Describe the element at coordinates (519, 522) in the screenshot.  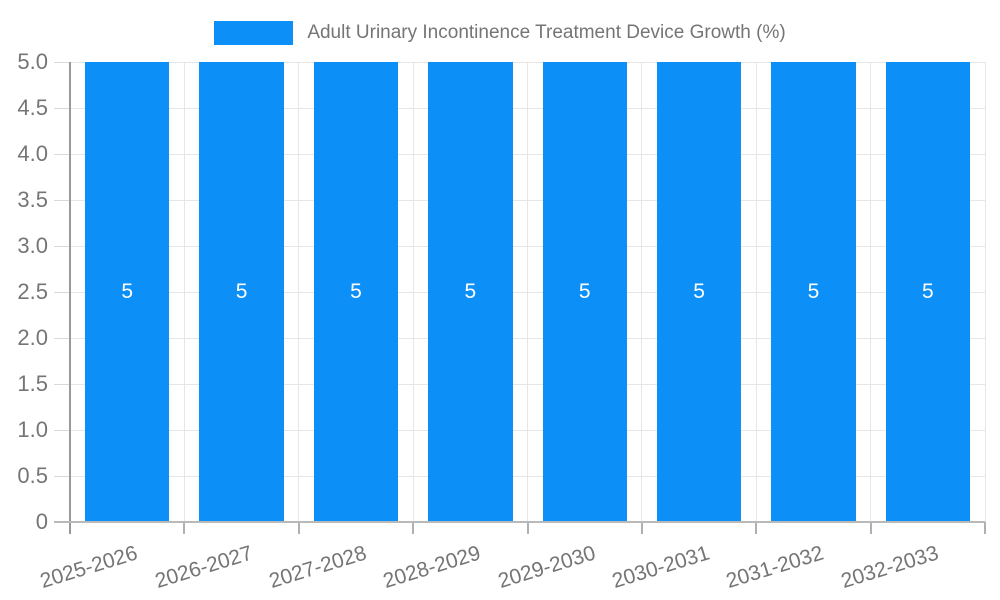
I see `x-axis-line` at that location.